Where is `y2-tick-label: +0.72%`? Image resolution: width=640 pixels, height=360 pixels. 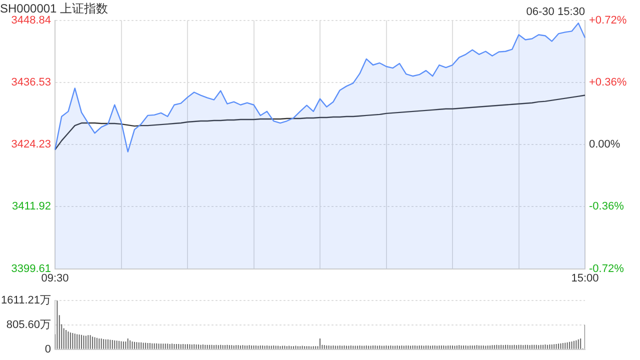
y2-tick-label: +0.72% is located at coordinates (608, 20).